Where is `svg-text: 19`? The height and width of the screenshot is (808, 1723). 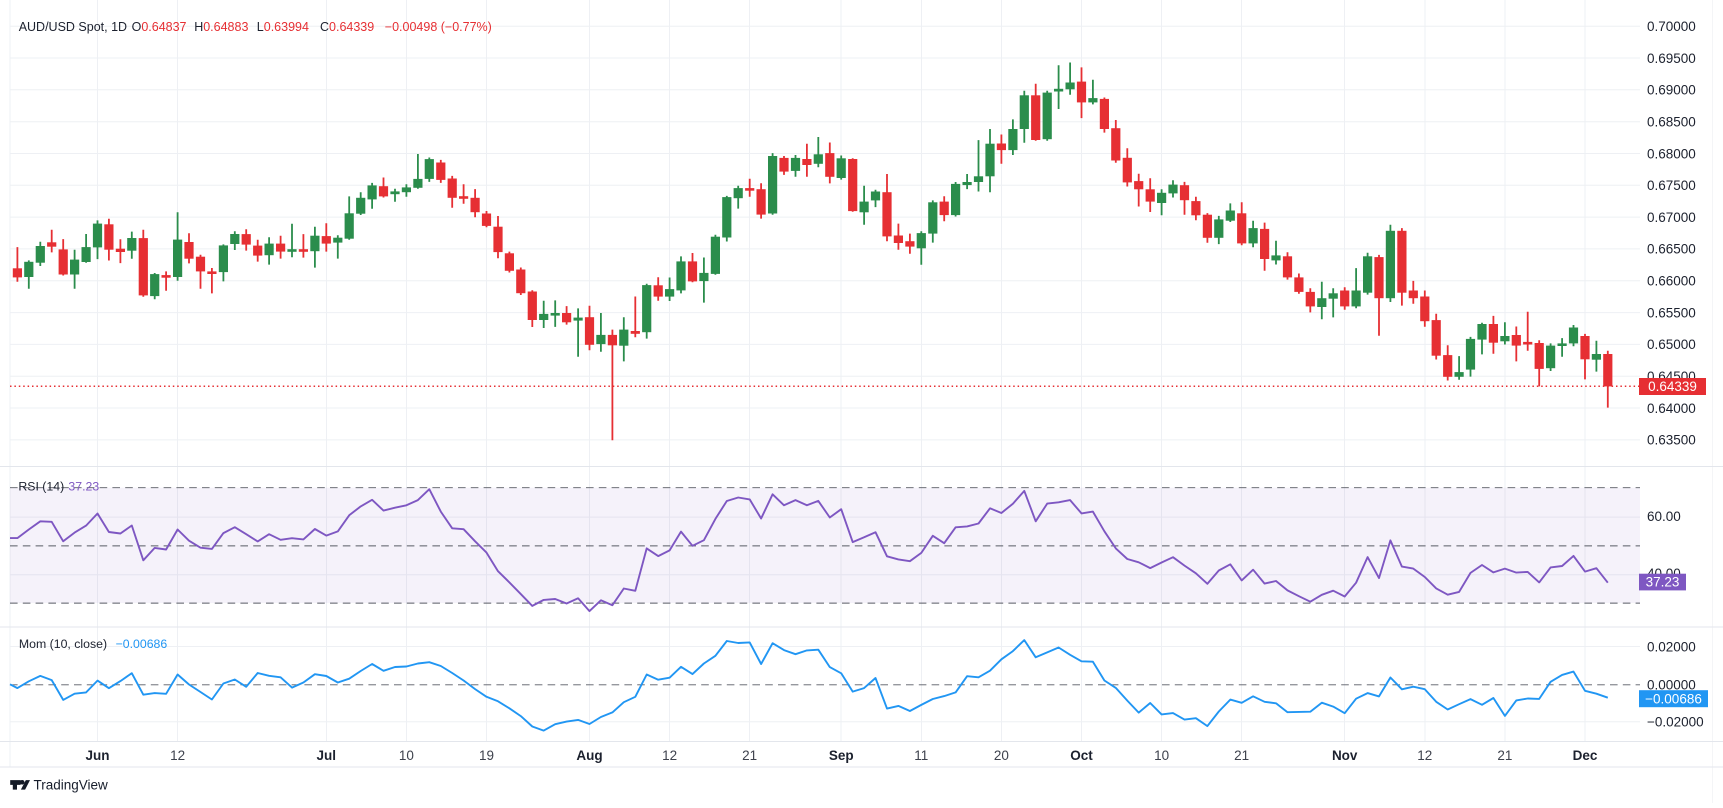
svg-text: 19 is located at coordinates (486, 755).